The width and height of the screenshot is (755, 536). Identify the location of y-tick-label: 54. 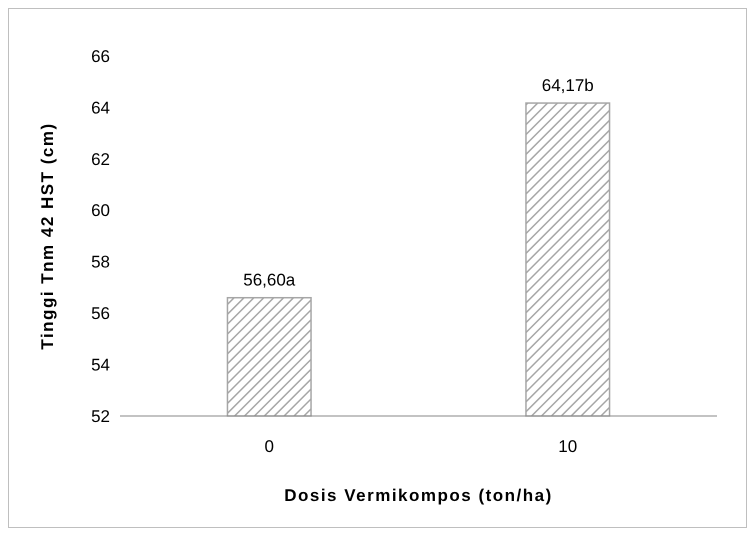
(100, 365).